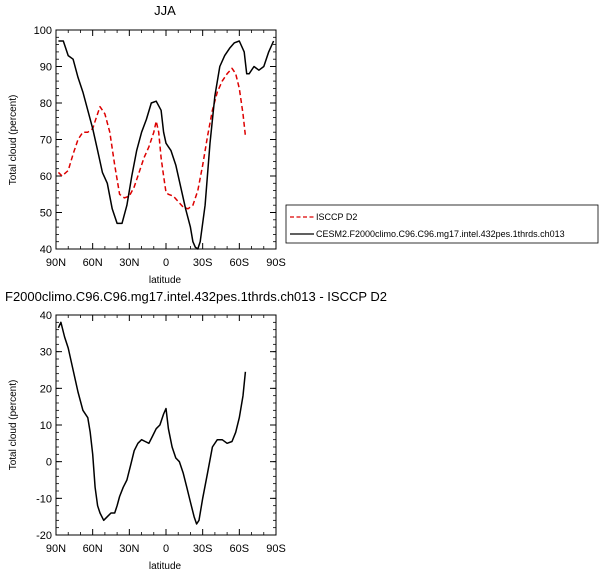 Image resolution: width=600 pixels, height=576 pixels. Describe the element at coordinates (46, 177) in the screenshot. I see `top-y-tick-label: 60` at that location.